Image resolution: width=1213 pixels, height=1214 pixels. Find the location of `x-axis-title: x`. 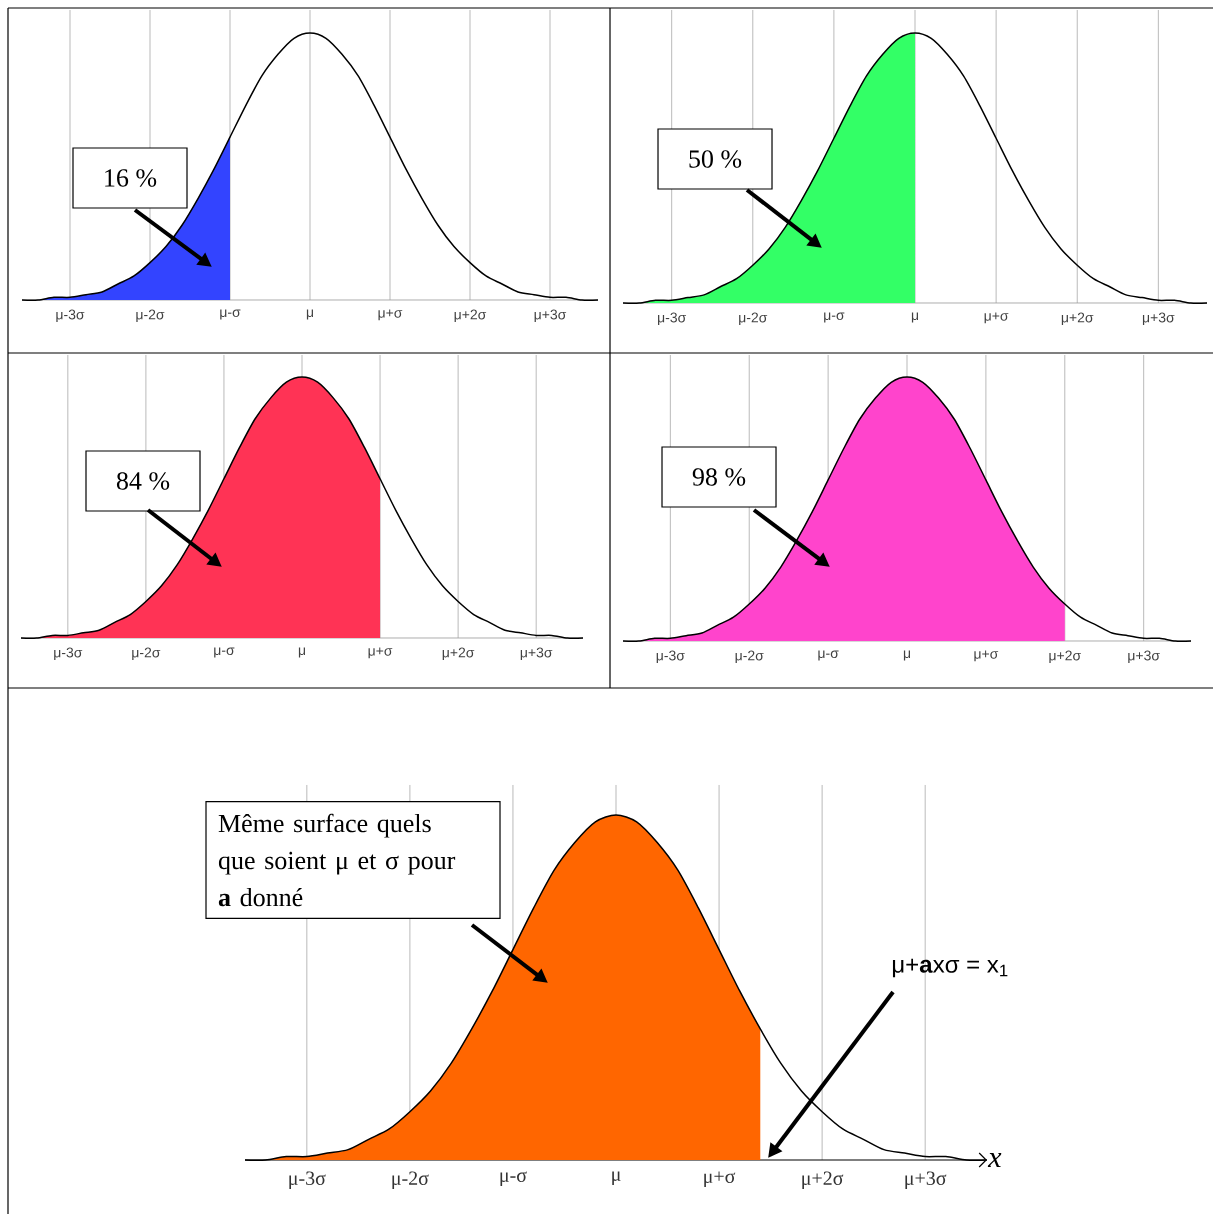

x-axis-title: x is located at coordinates (994, 1160).